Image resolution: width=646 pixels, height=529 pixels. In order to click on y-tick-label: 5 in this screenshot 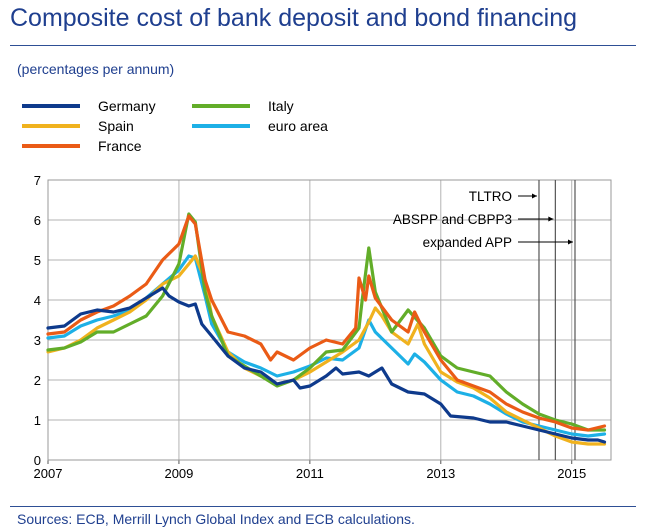, I will do `click(37, 260)`.